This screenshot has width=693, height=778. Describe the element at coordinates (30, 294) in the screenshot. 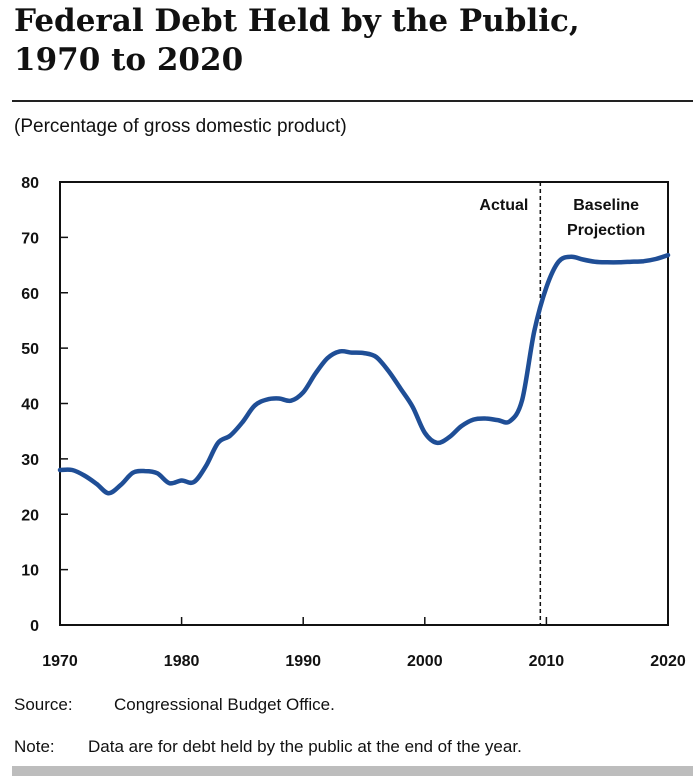

I see `y-tick-label: 60` at that location.